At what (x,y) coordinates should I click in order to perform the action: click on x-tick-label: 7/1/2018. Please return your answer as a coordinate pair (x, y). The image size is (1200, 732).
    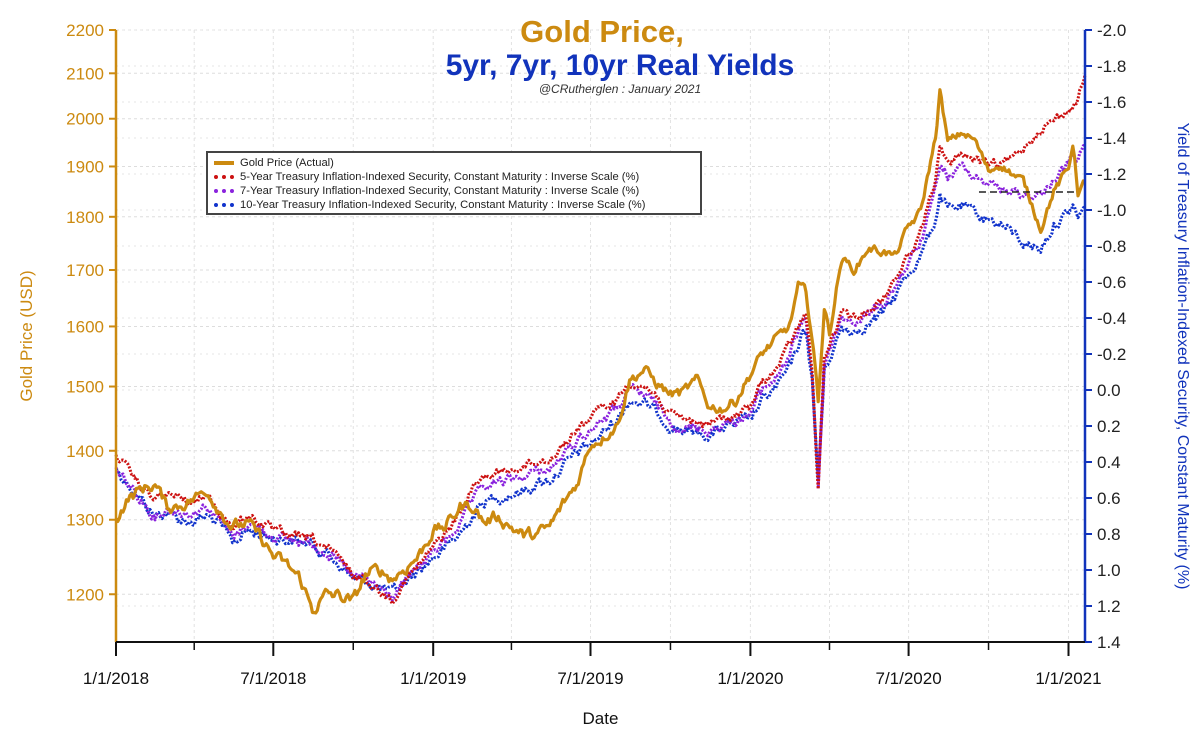
    Looking at the image, I should click on (273, 678).